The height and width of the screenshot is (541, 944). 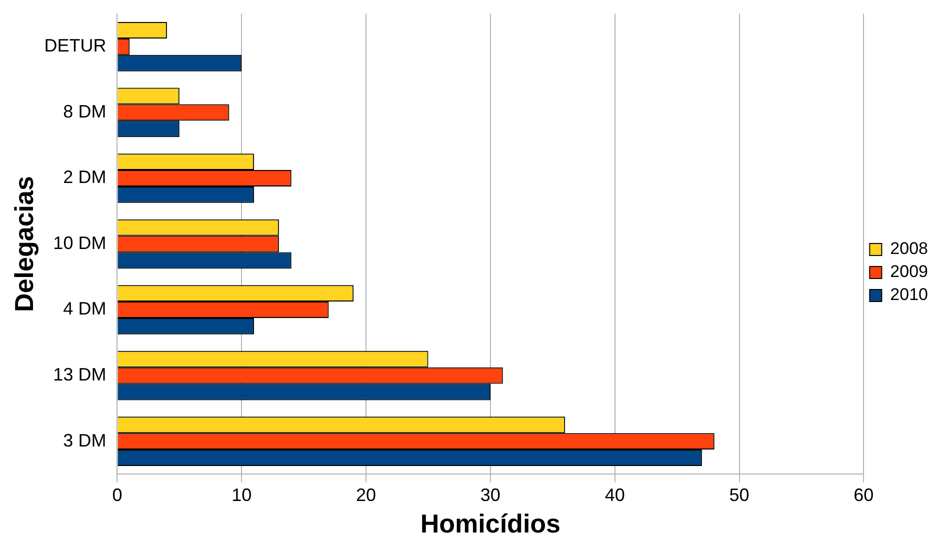 What do you see at coordinates (79, 374) in the screenshot?
I see `y-tick-label: 13 DM` at bounding box center [79, 374].